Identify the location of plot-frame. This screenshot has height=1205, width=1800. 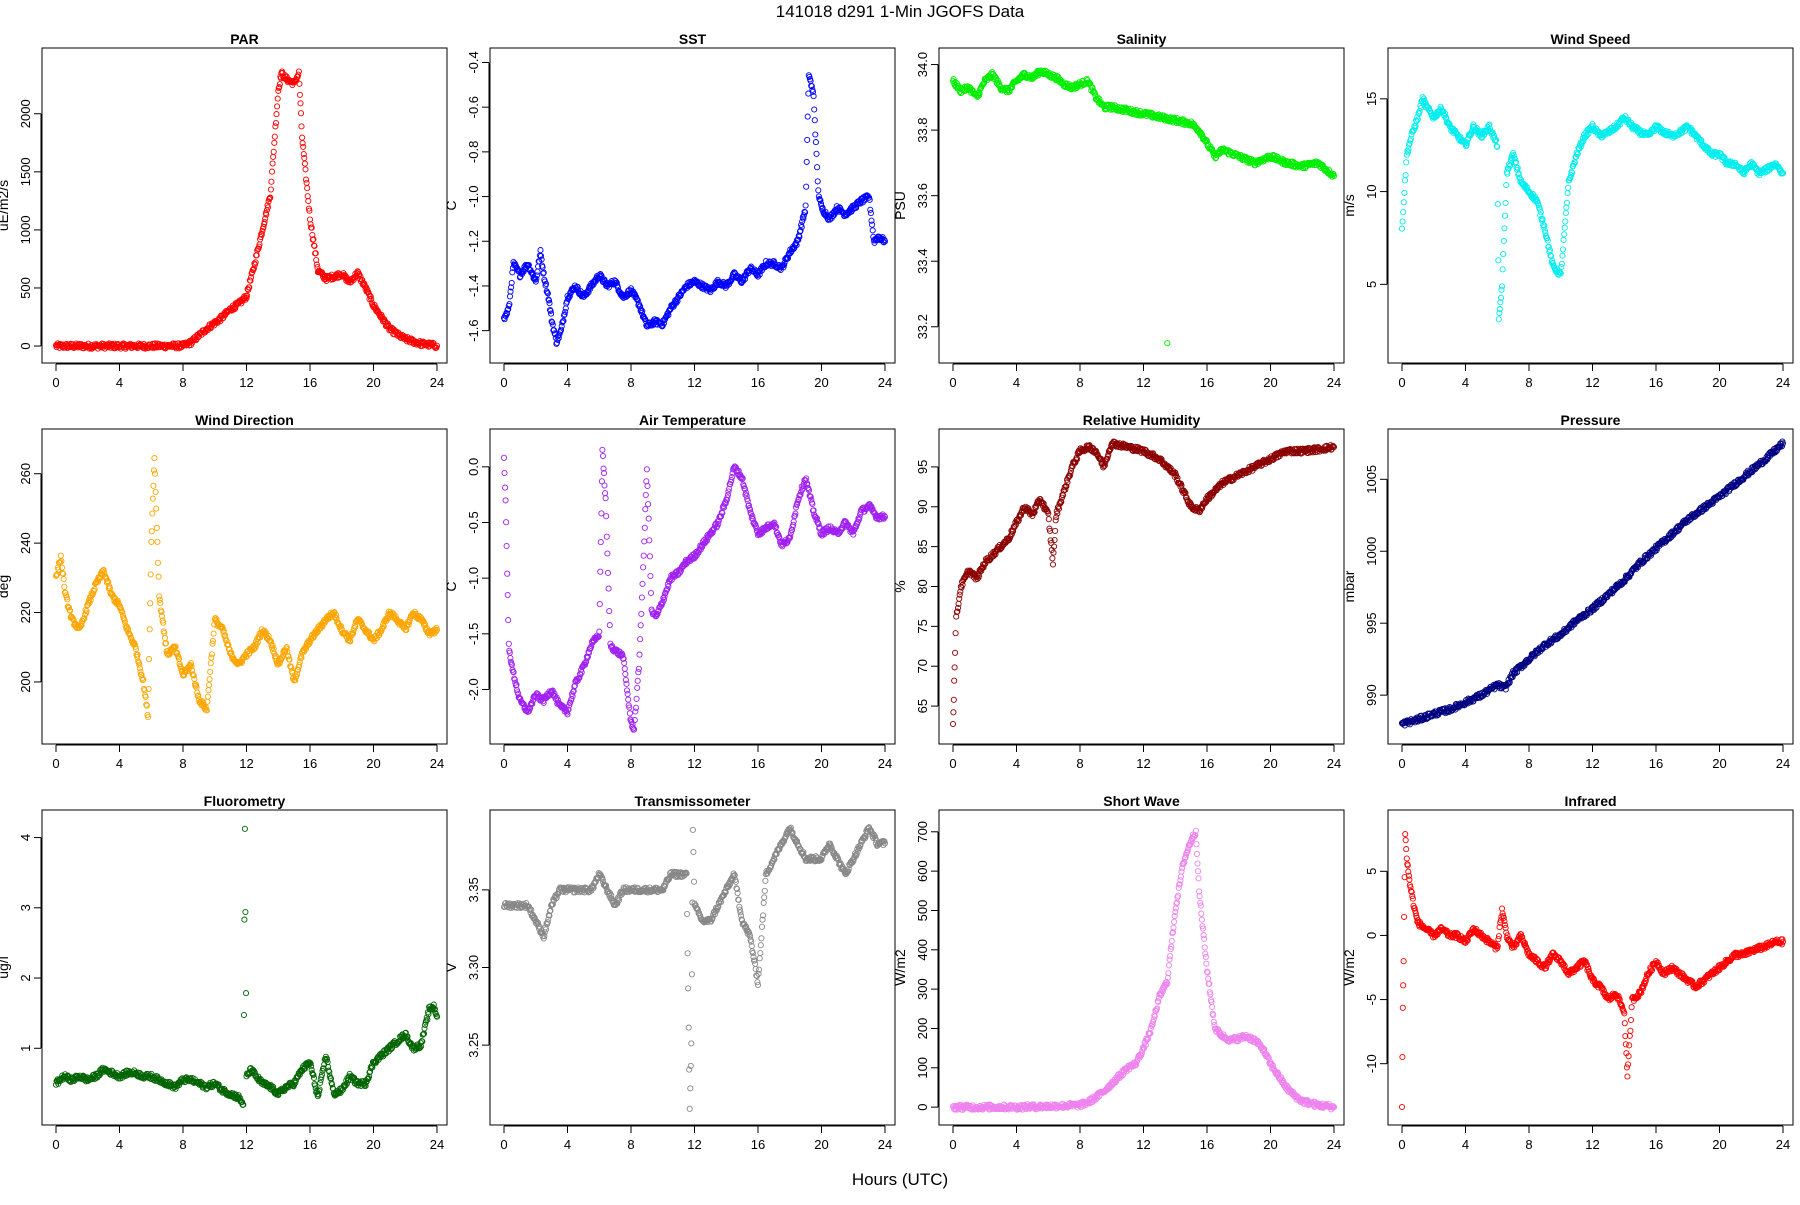
(244, 205).